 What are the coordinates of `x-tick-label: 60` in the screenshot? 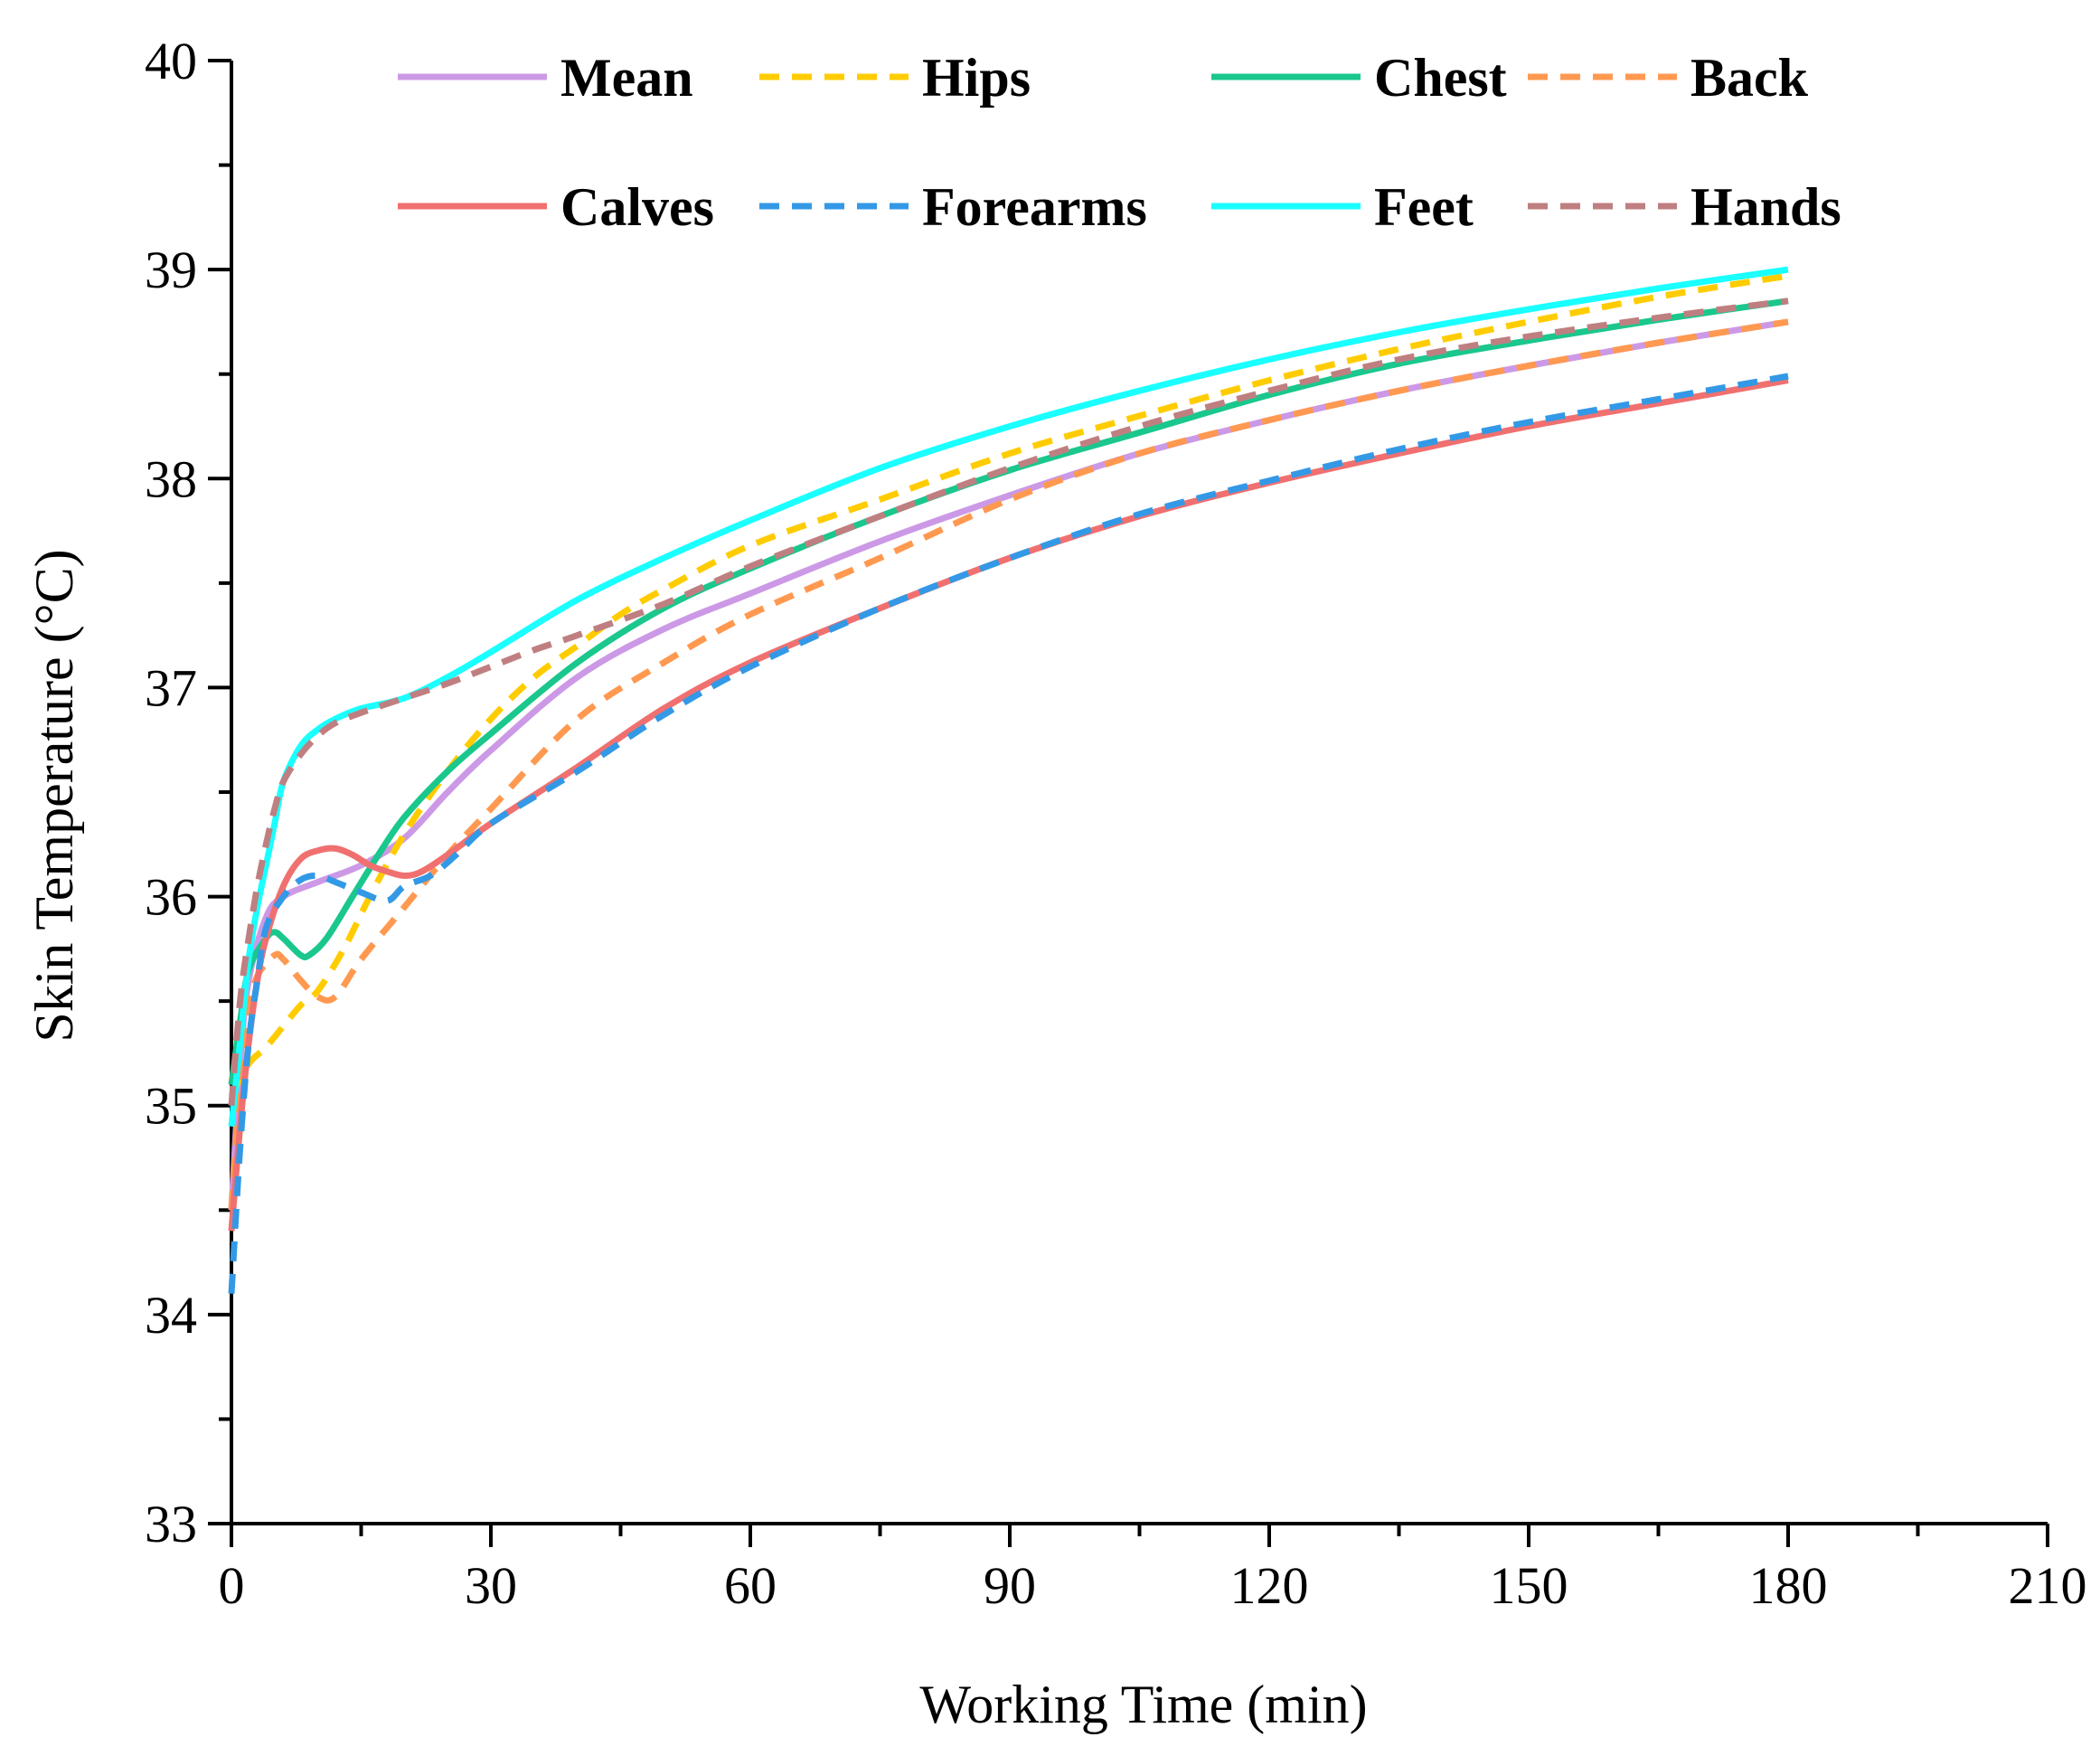 It's located at (750, 1586).